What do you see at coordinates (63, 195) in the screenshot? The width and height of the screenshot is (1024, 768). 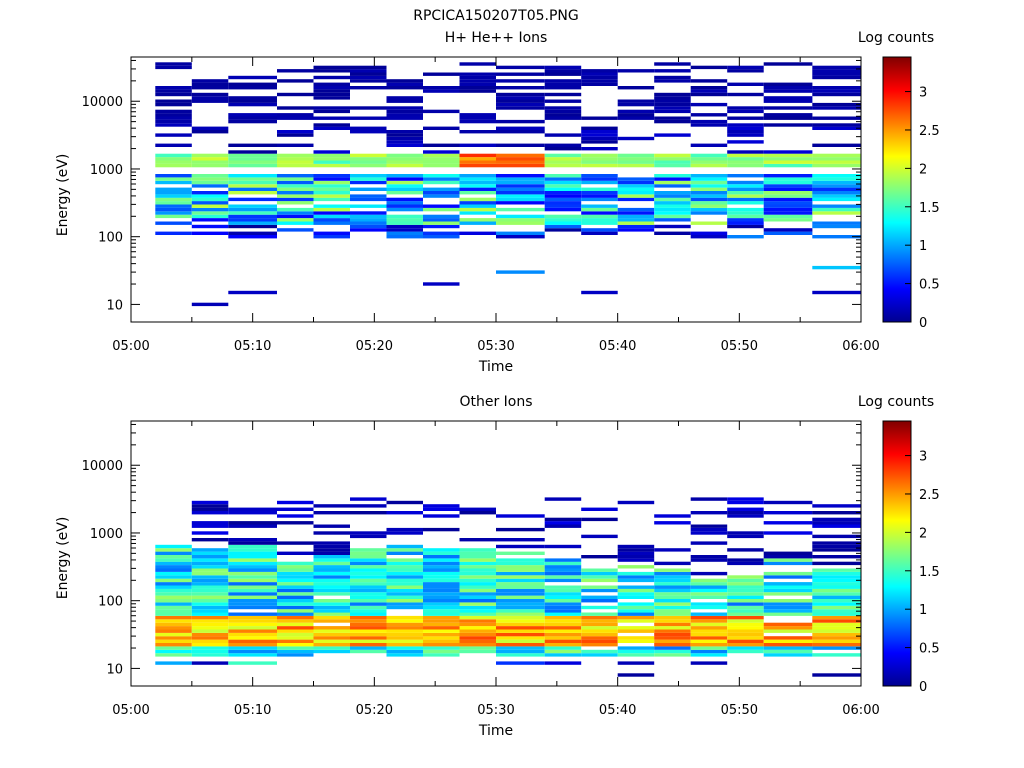 I see `y-axis-label: Energy (eV)` at bounding box center [63, 195].